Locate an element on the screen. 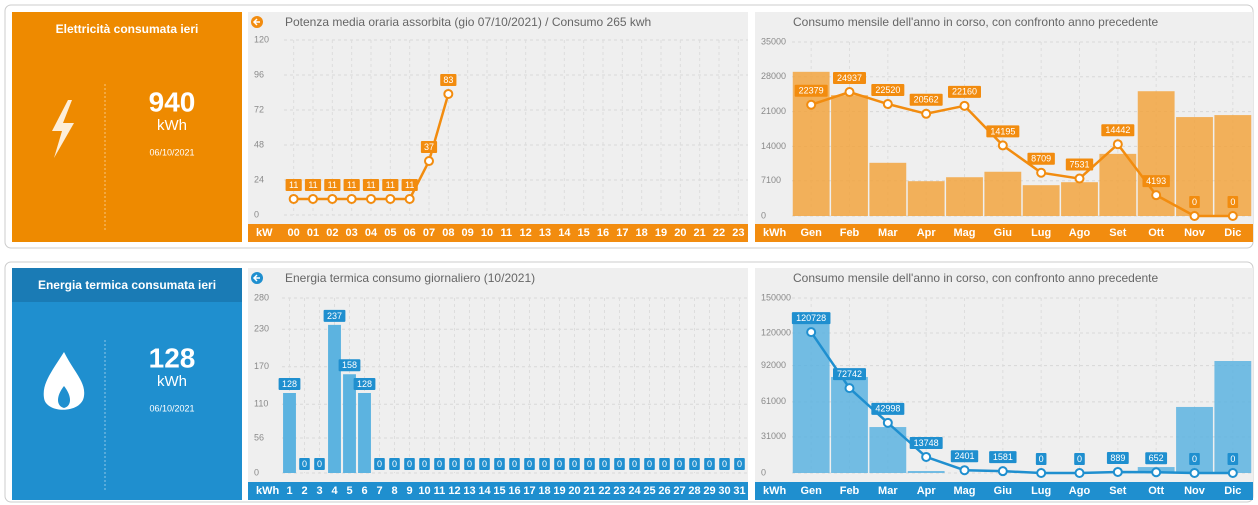  data-label: 8709 is located at coordinates (1041, 159).